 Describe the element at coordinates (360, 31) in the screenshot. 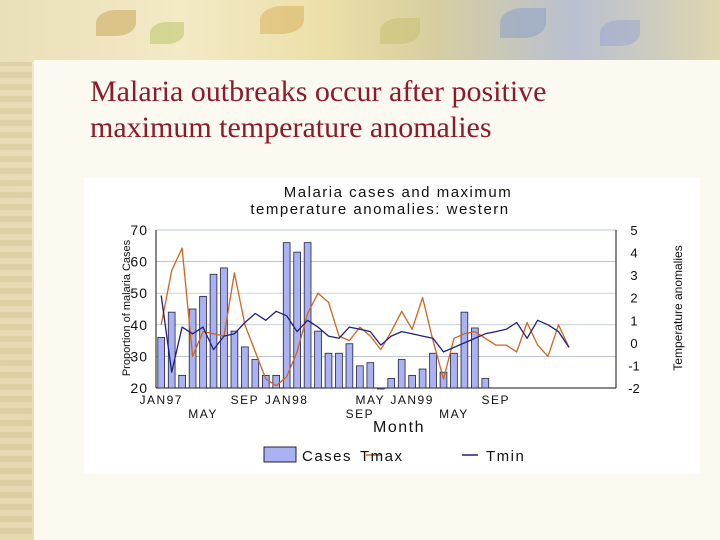

I see `decorative-top-band` at that location.